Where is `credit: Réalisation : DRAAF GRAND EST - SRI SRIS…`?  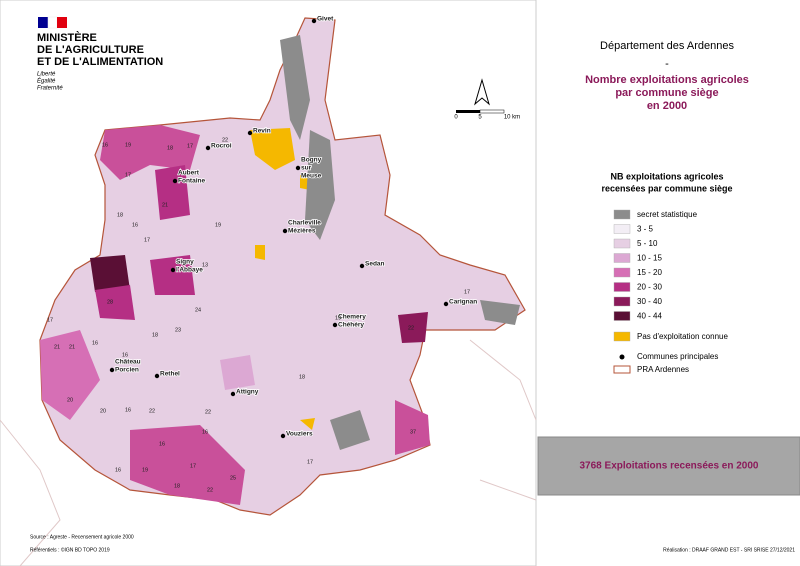
credit: Réalisation : DRAAF GRAND EST - SRI SRIS… is located at coordinates (729, 550).